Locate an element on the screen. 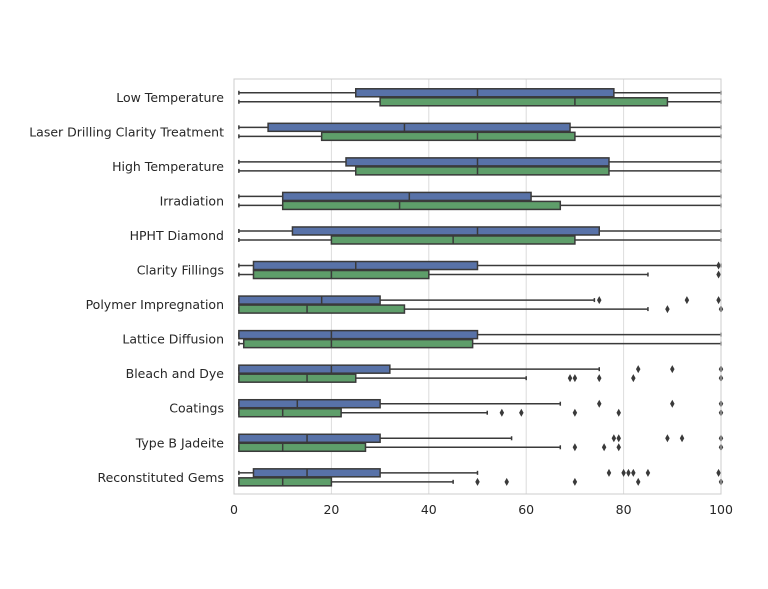 The height and width of the screenshot is (589, 768). category-label: Lattice Diffusion is located at coordinates (173, 339).